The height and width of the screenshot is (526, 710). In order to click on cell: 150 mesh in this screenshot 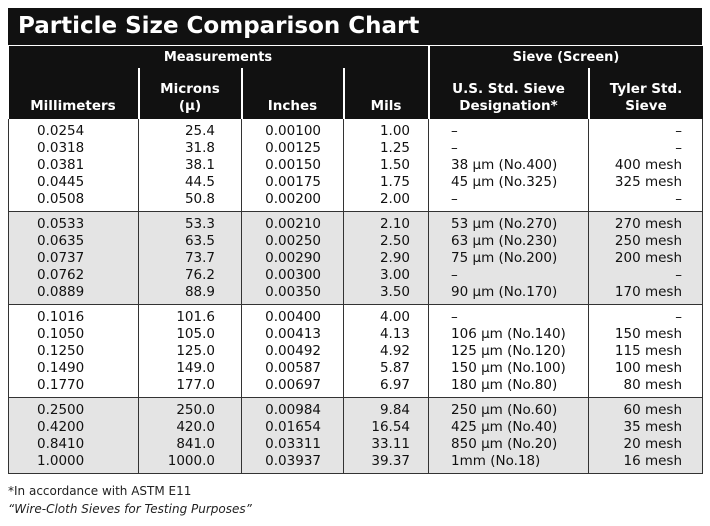, I will do `click(646, 334)`.